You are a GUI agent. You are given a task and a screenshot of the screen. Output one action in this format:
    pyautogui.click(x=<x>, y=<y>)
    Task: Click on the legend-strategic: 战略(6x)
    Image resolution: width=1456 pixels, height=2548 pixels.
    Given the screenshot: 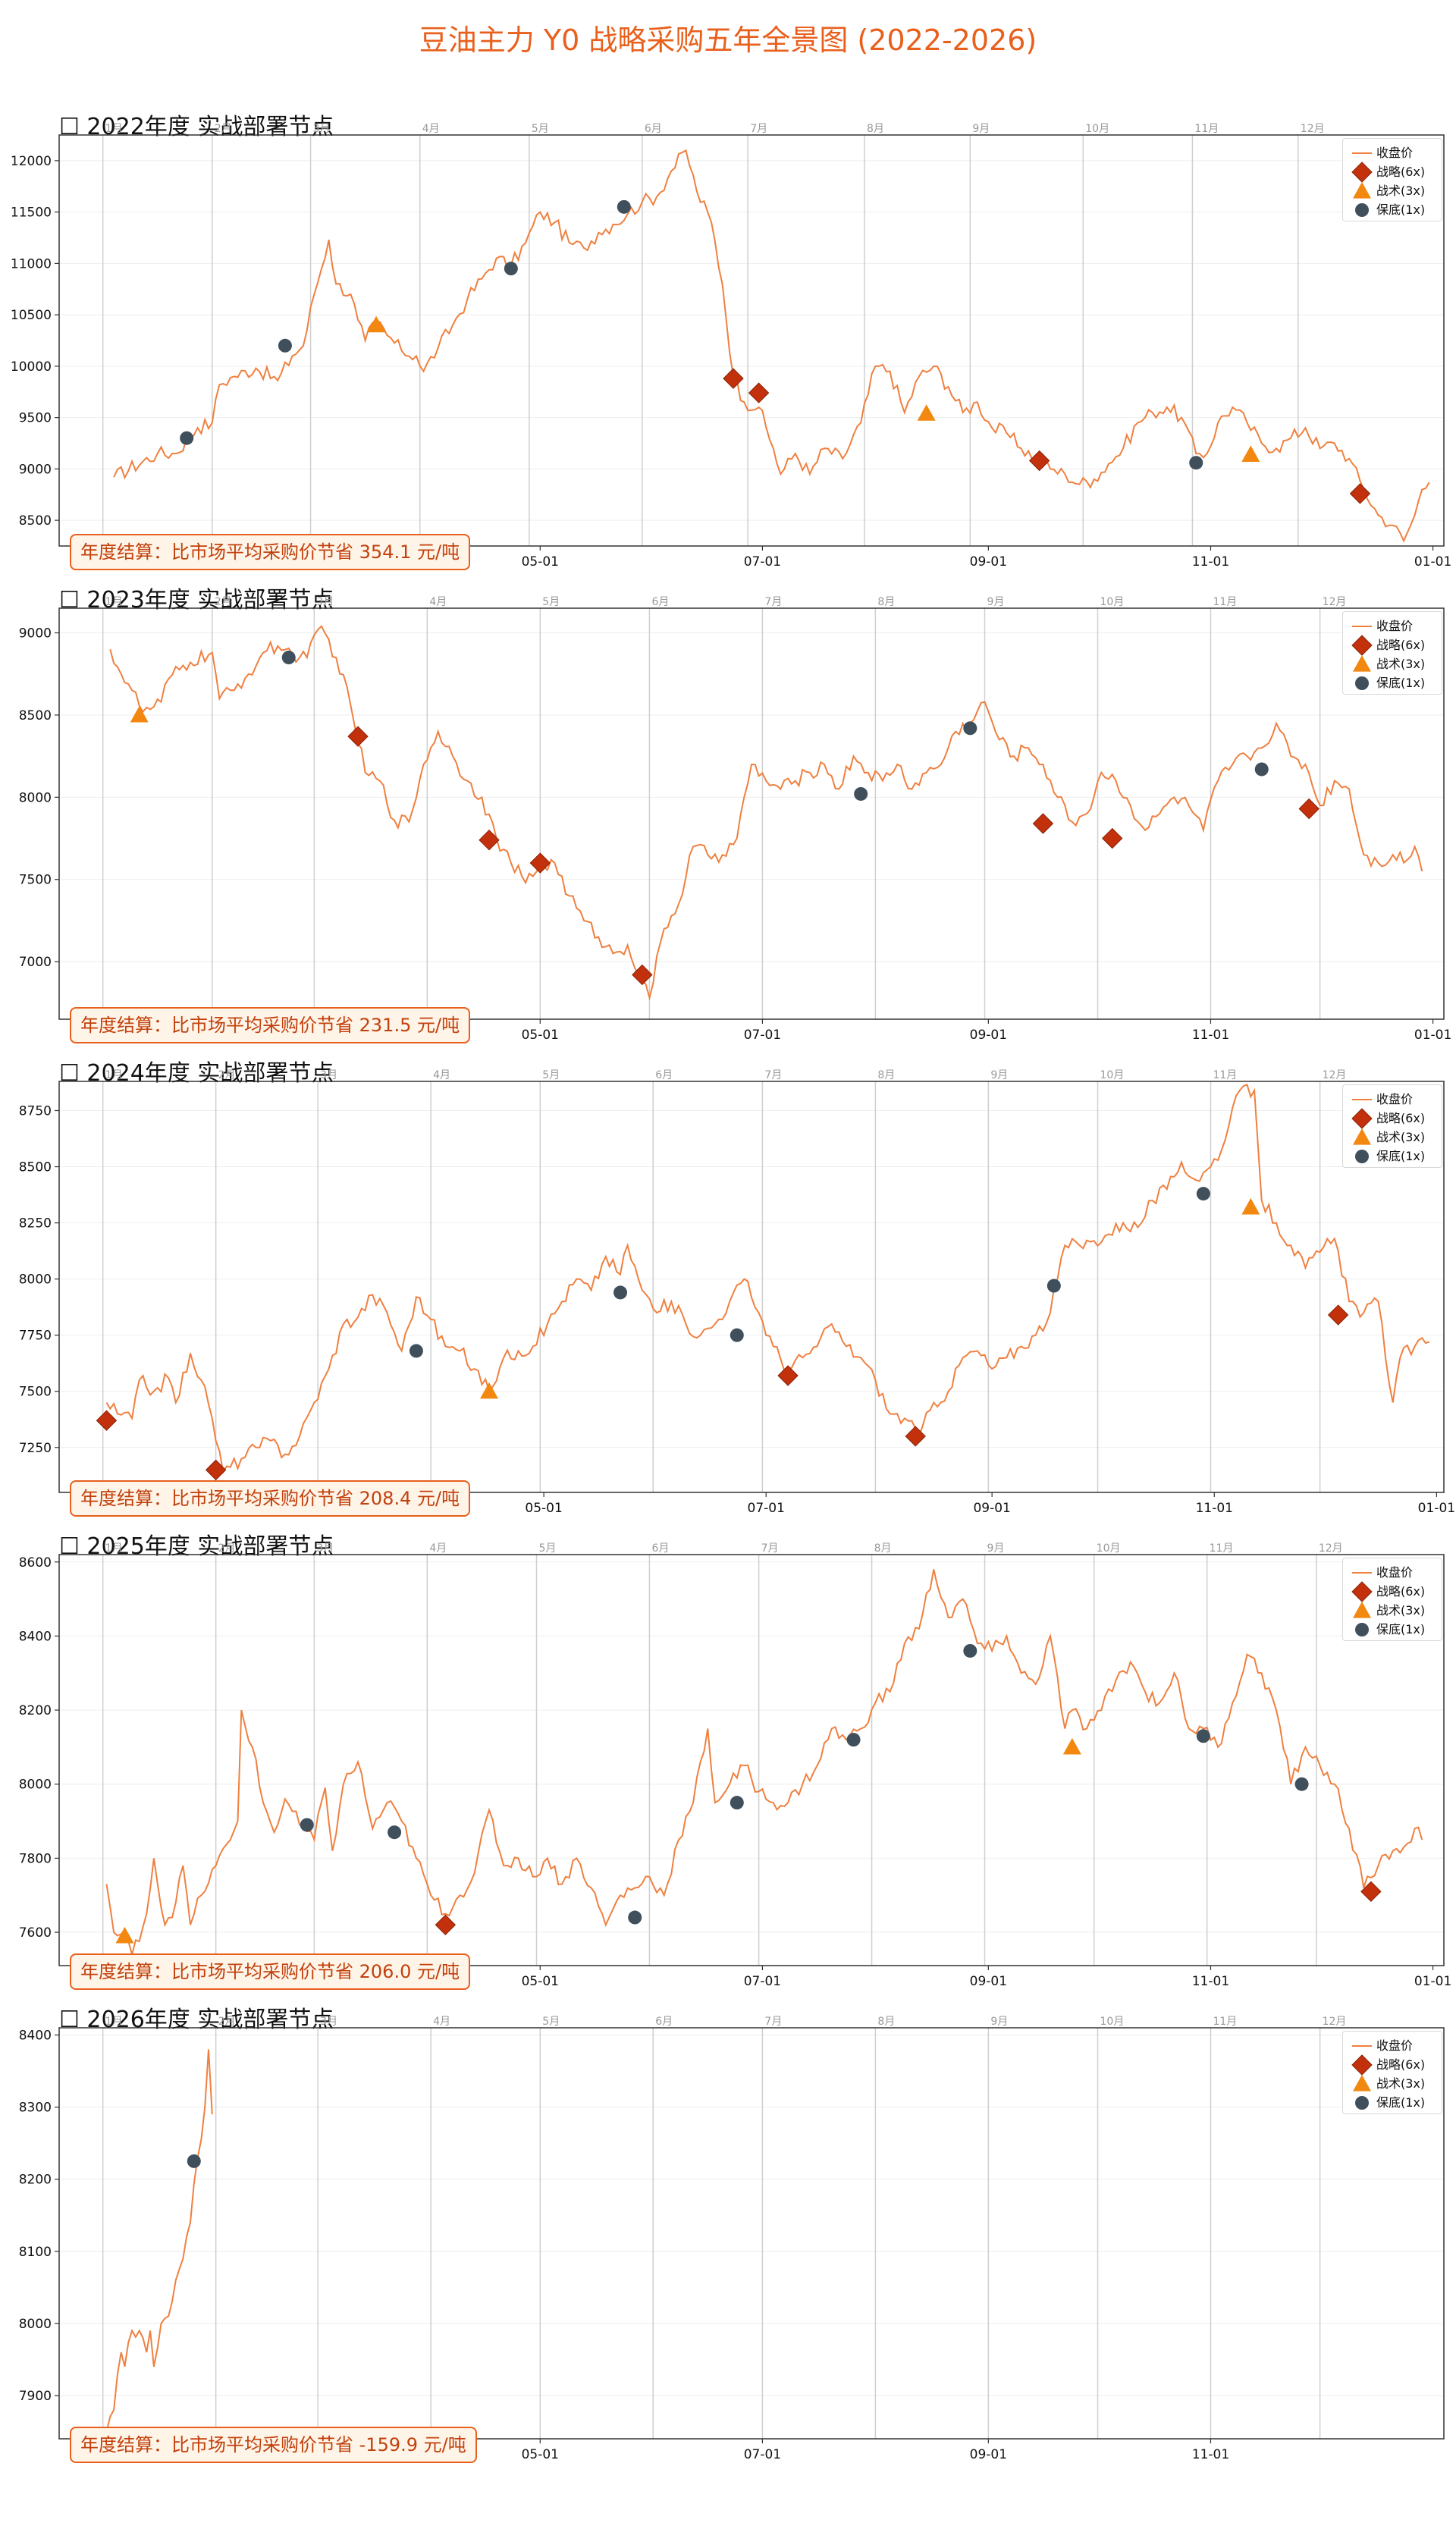 What is the action you would take?
    pyautogui.click(x=1392, y=1591)
    